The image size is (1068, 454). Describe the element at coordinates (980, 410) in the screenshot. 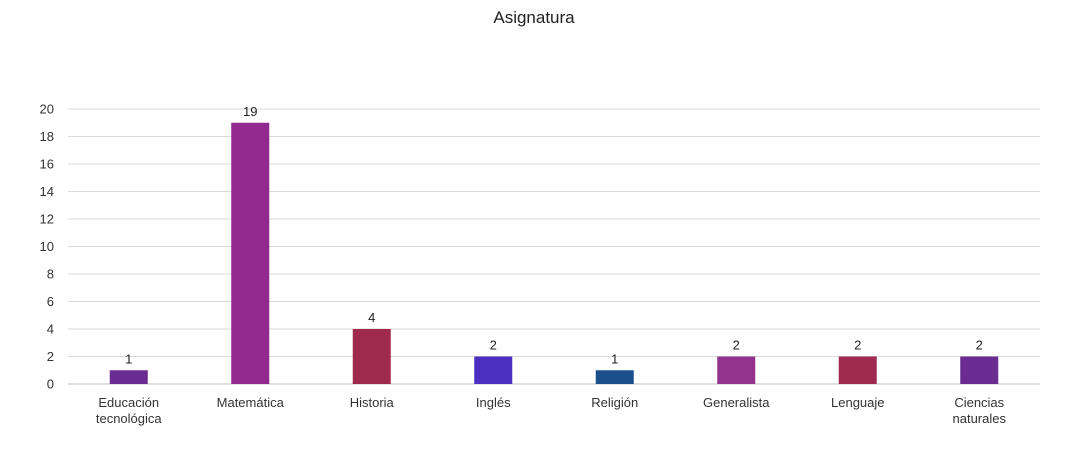

I see `x-tick-label: Ciencias naturales` at that location.